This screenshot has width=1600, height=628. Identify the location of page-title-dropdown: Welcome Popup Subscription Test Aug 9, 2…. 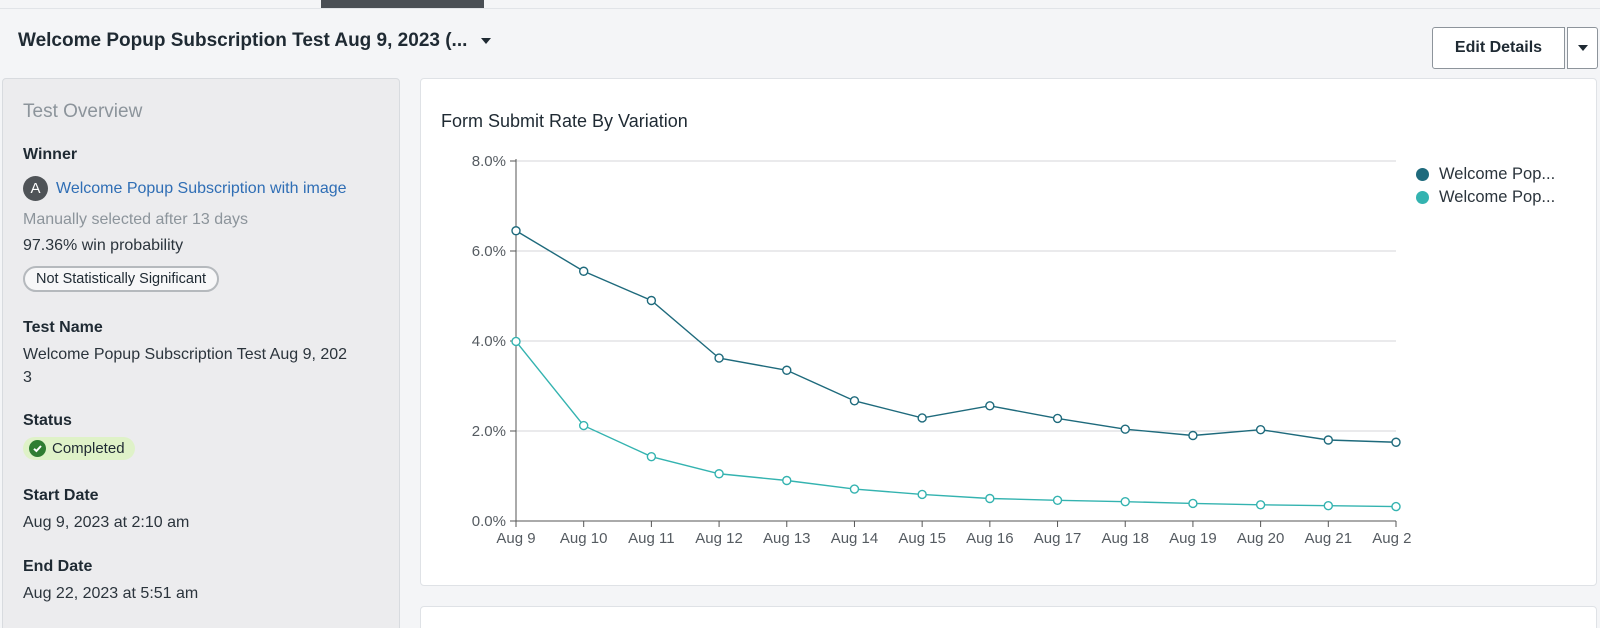
(255, 41).